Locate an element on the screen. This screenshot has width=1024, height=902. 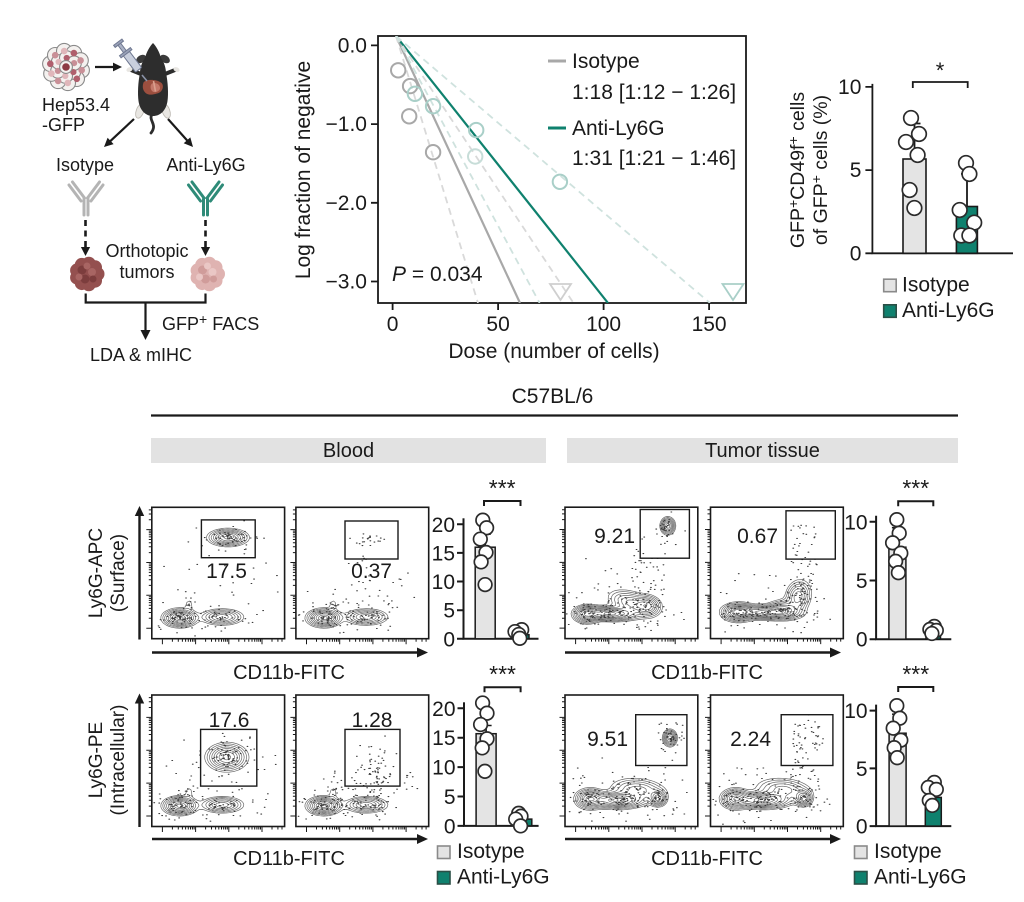
svg-text: (Intracellular) is located at coordinates (118, 760).